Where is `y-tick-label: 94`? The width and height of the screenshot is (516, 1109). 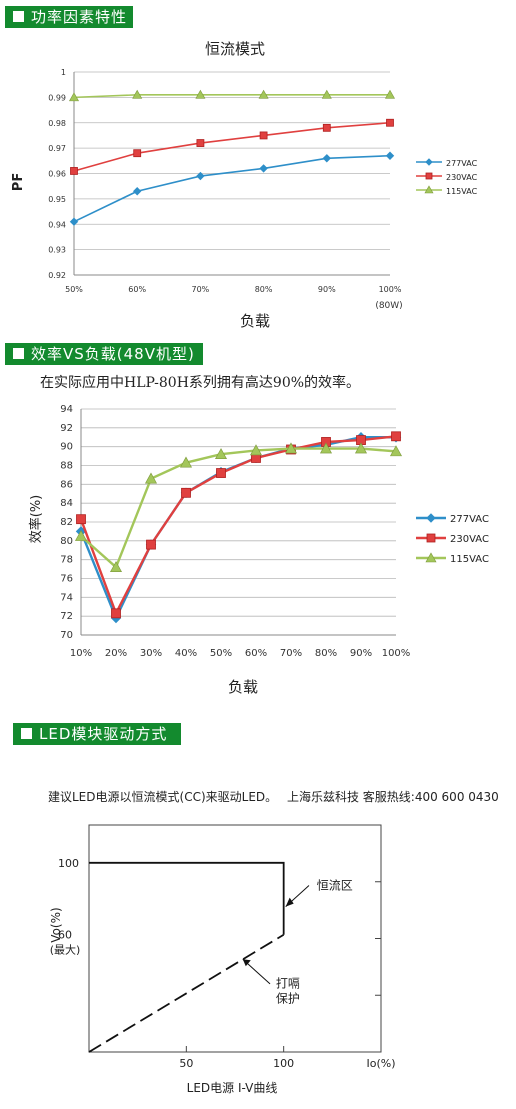
y-tick-label: 94 is located at coordinates (66, 409).